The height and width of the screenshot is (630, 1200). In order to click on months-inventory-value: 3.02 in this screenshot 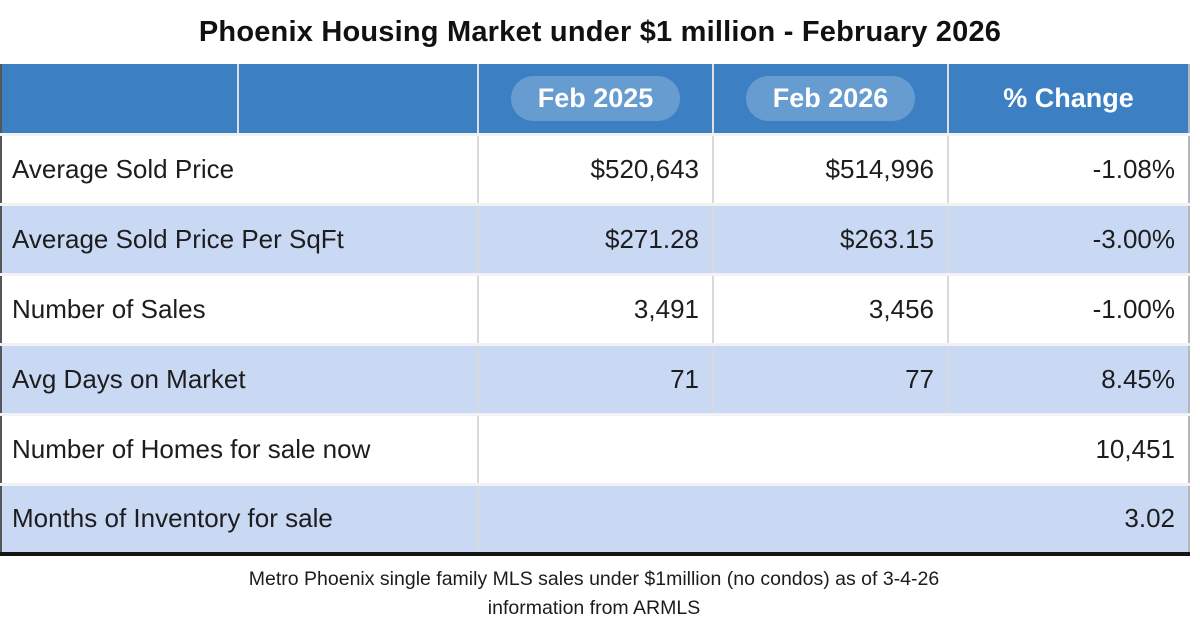, I will do `click(833, 518)`.